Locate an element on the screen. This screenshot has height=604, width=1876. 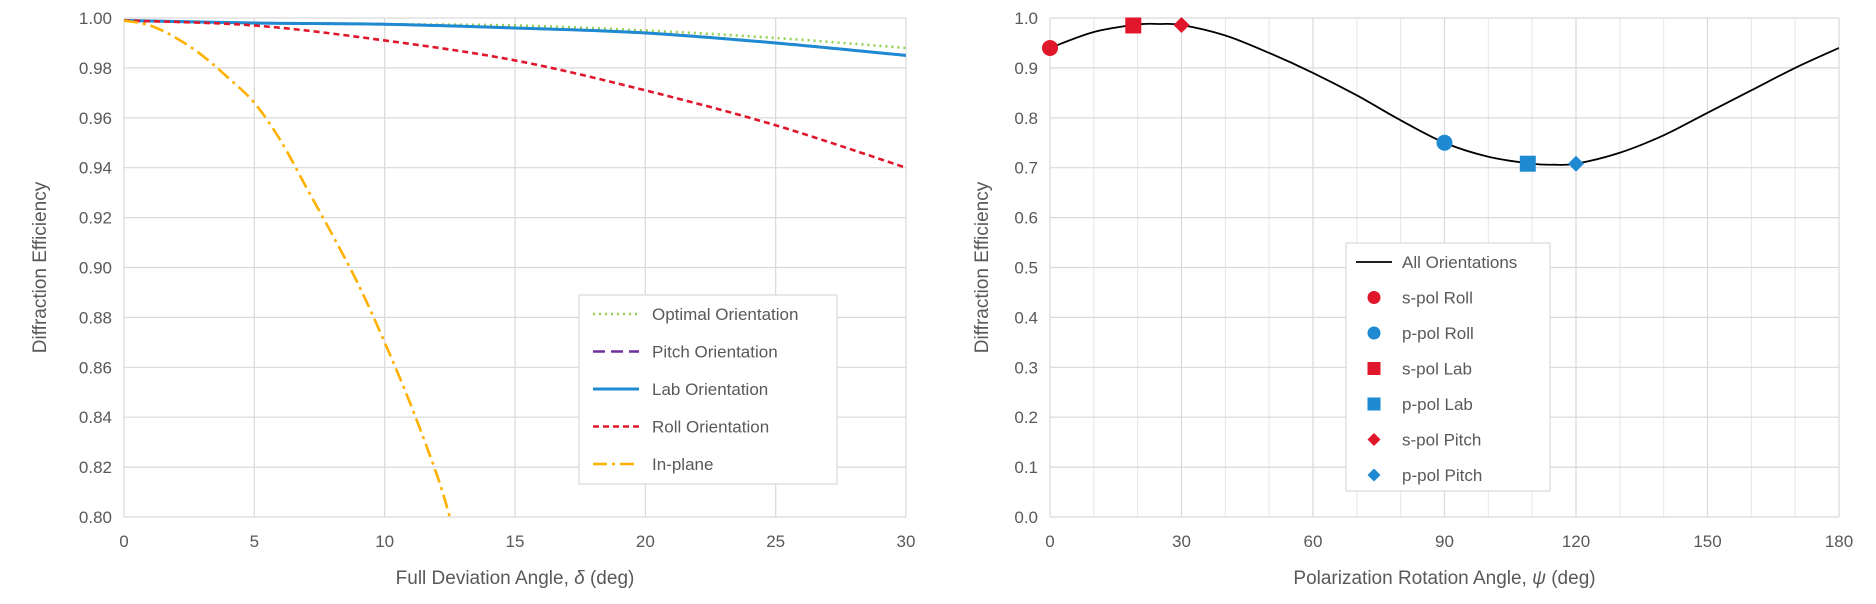
x-tick-label: 120 is located at coordinates (1576, 541).